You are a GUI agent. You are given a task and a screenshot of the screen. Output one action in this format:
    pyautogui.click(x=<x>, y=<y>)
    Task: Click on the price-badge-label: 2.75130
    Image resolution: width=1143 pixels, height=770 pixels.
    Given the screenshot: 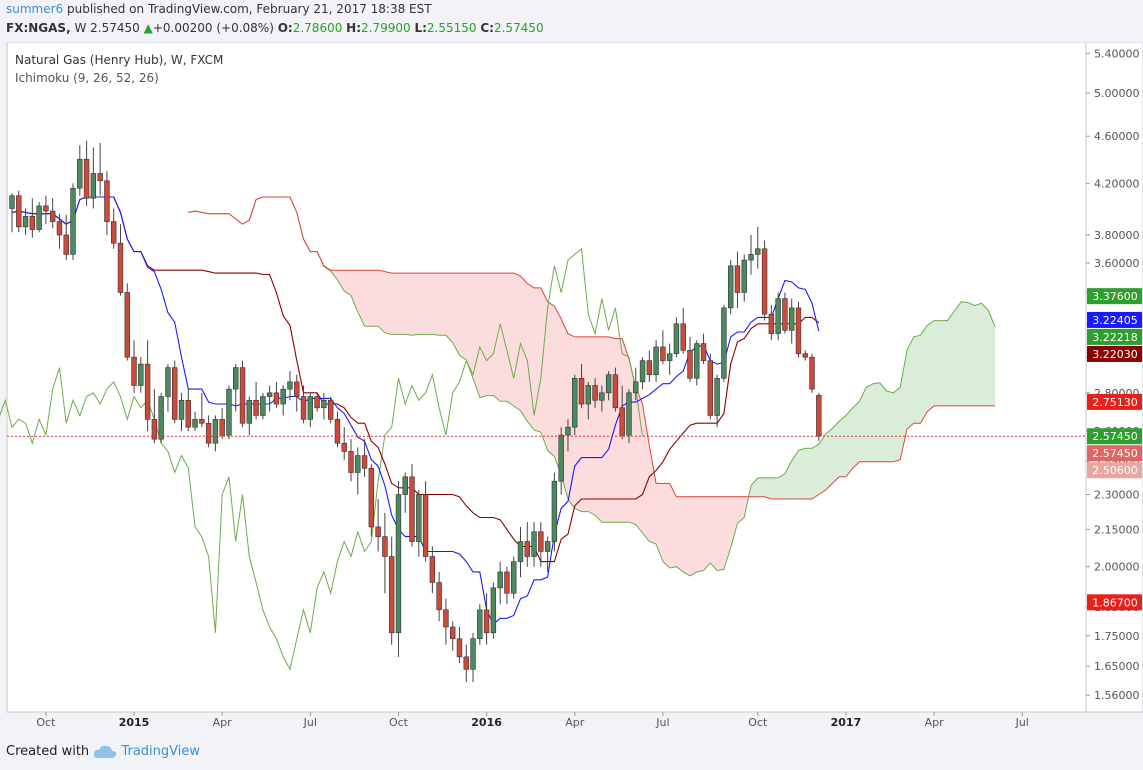 What is the action you would take?
    pyautogui.click(x=1115, y=402)
    